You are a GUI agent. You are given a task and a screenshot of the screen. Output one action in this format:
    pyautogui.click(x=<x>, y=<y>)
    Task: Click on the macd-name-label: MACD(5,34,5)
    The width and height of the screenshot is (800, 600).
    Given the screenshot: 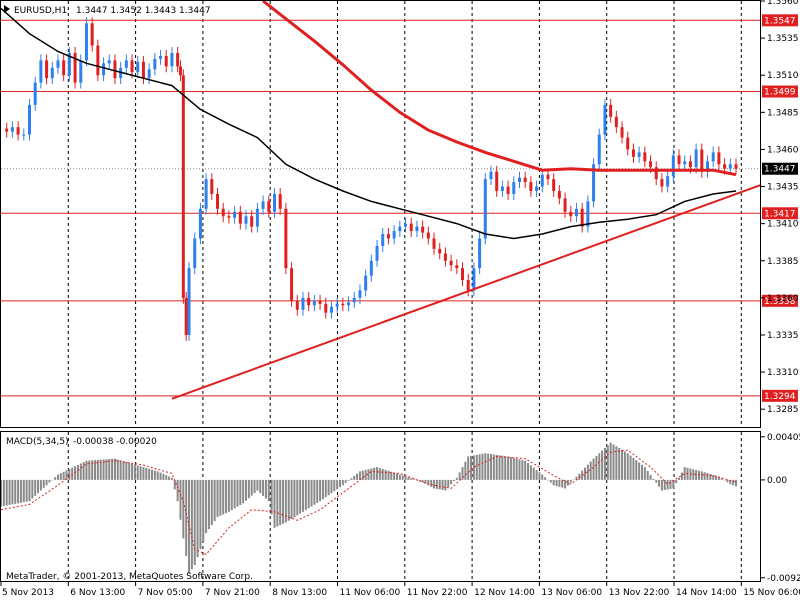 What is the action you would take?
    pyautogui.click(x=37, y=442)
    